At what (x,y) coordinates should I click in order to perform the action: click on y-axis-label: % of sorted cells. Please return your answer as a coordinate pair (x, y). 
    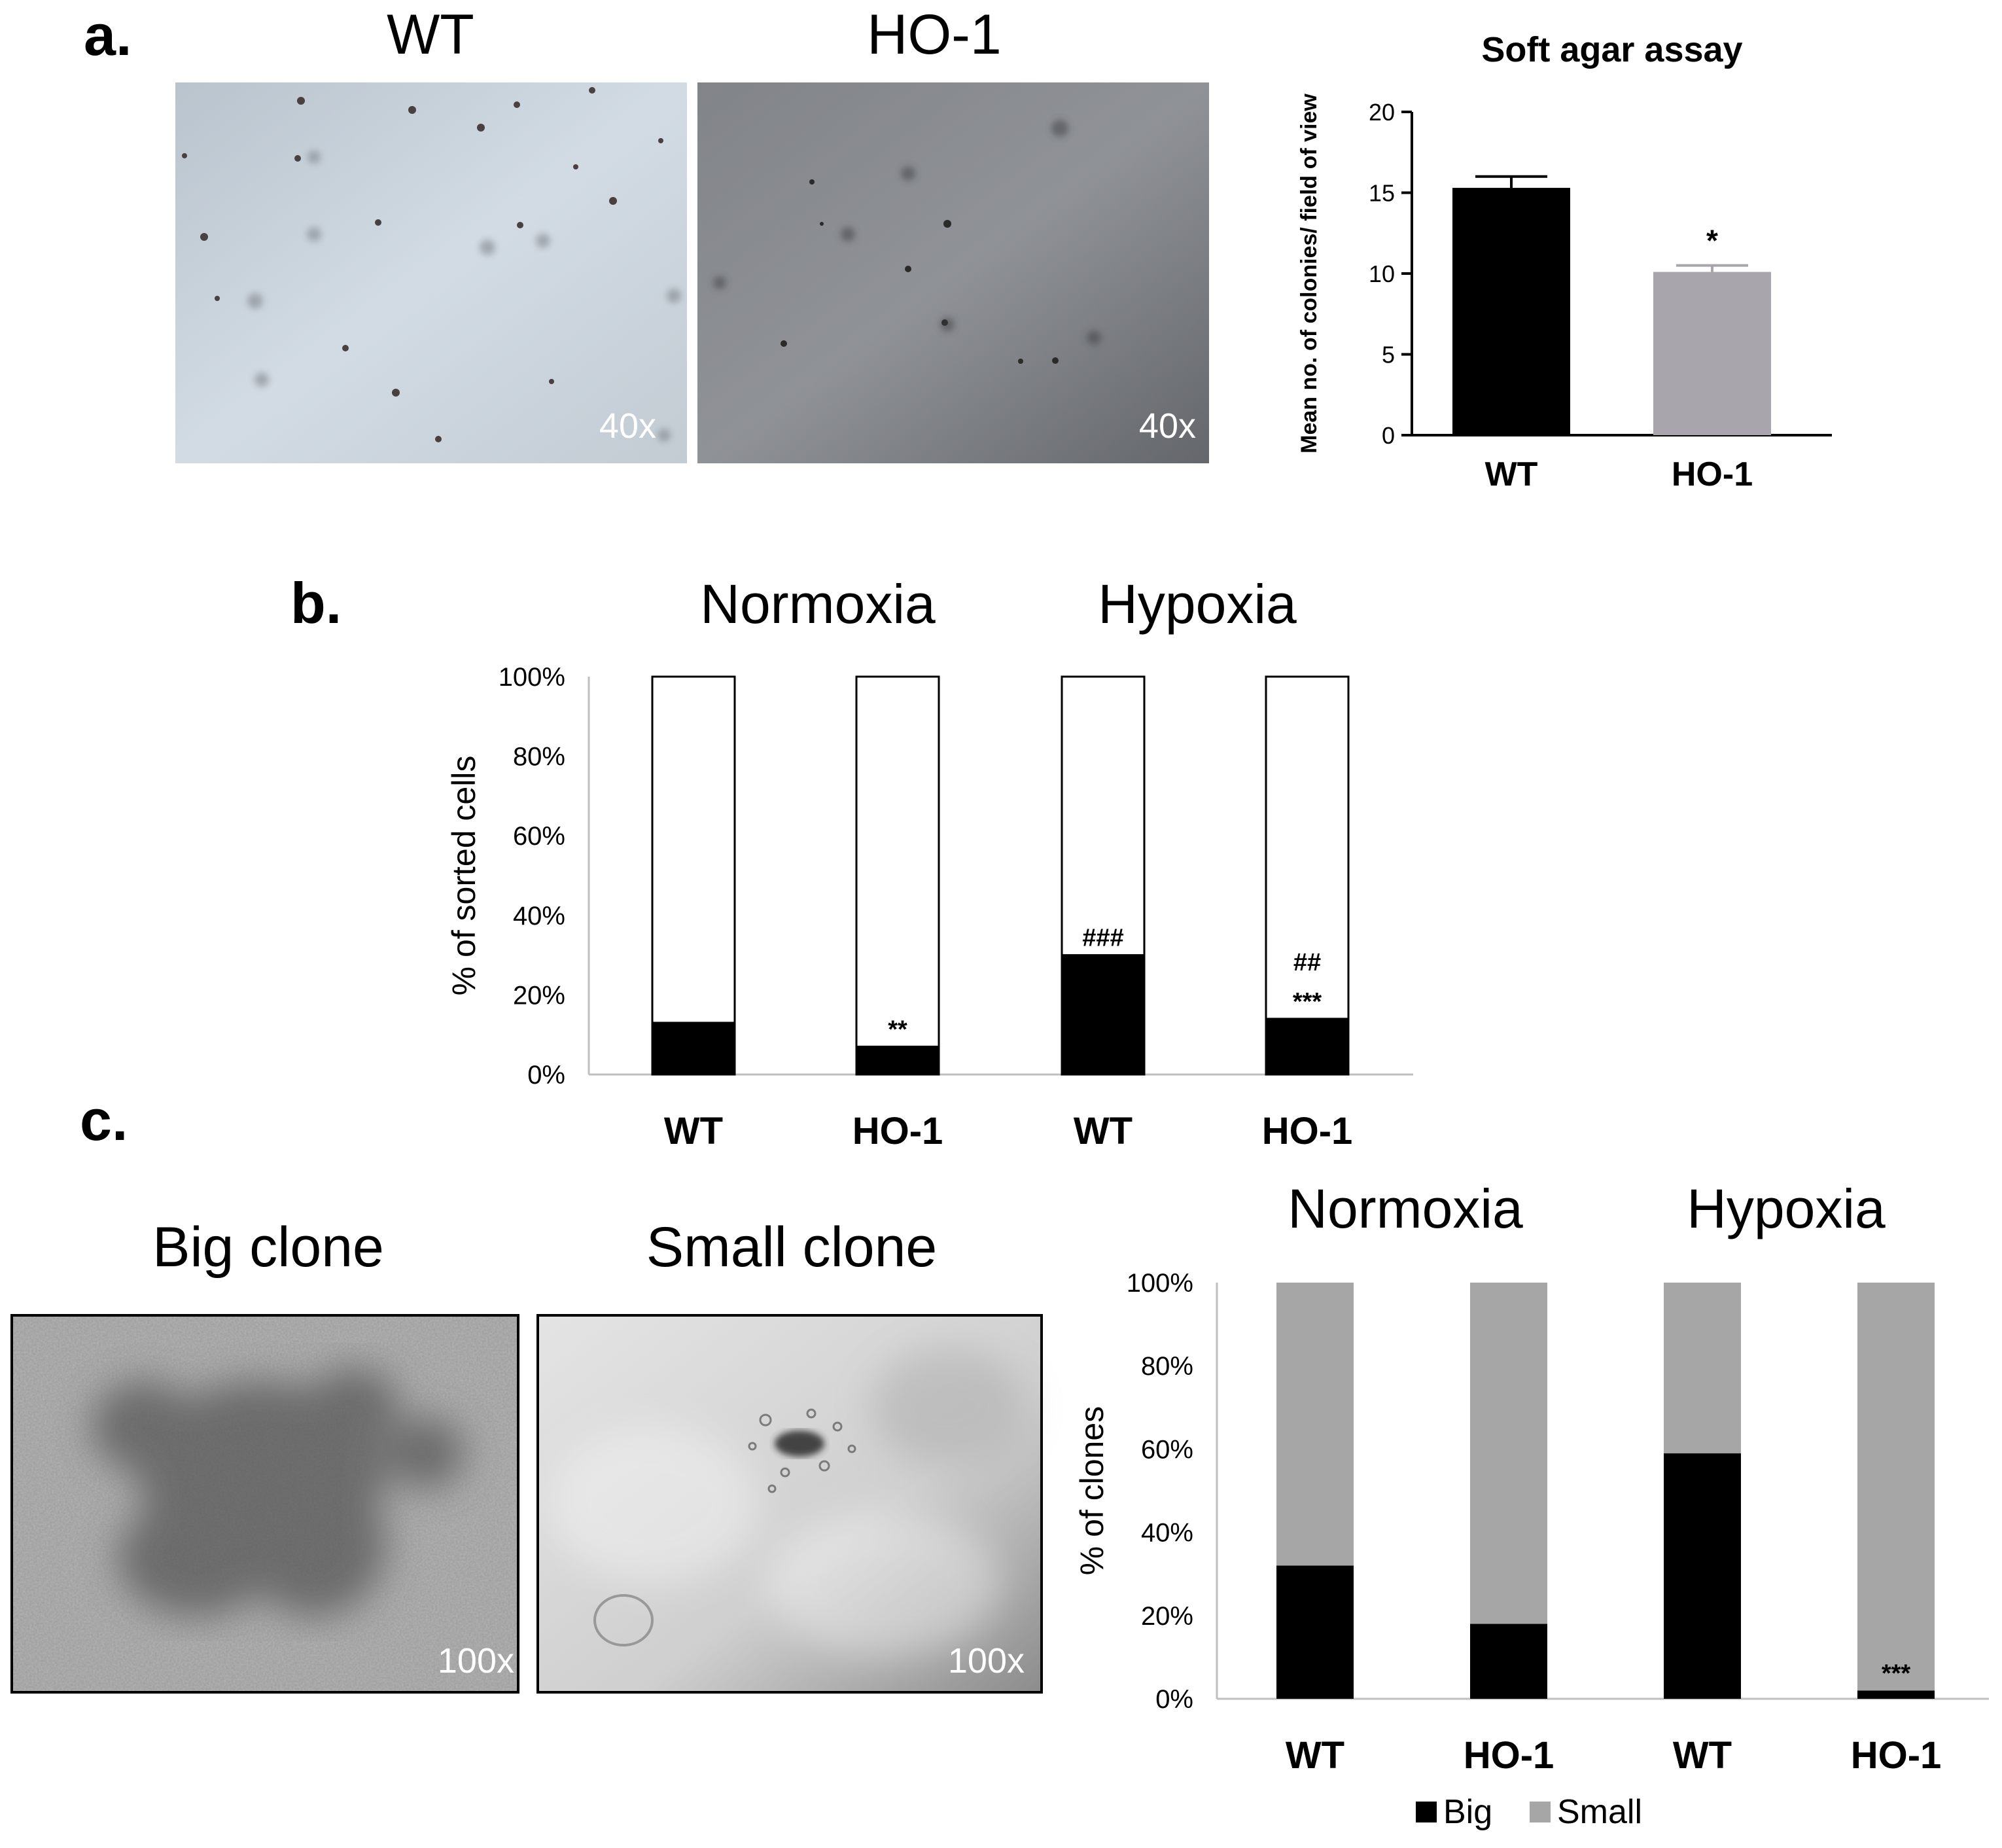
    Looking at the image, I should click on (464, 876).